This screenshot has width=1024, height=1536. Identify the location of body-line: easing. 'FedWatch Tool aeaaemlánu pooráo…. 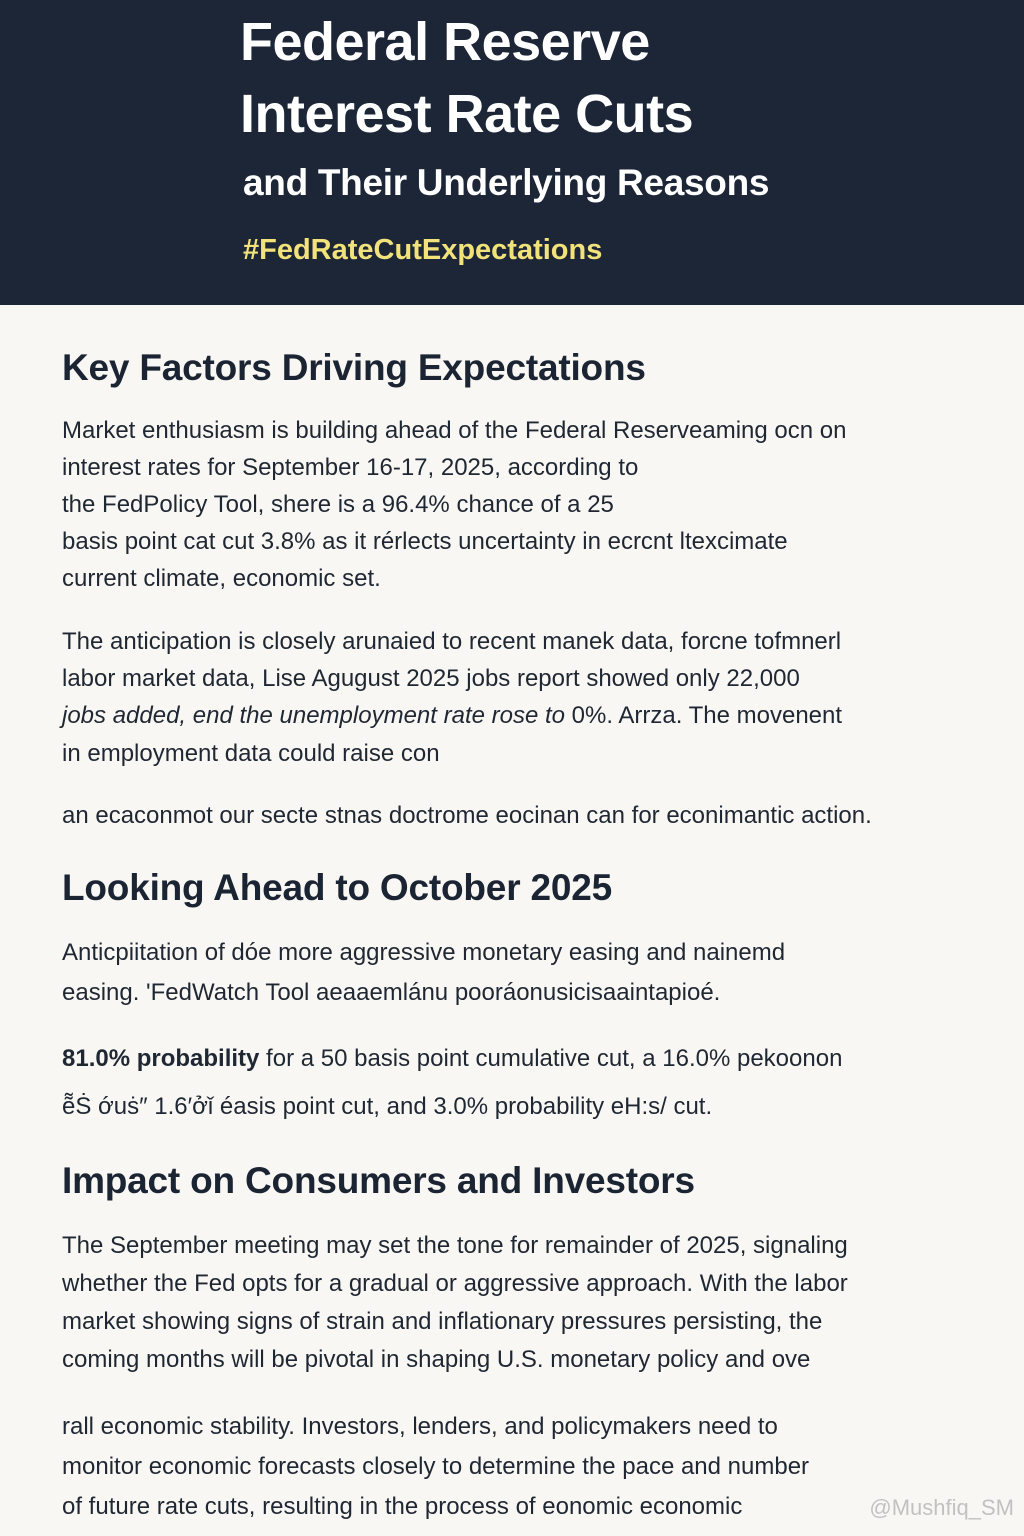
(391, 992).